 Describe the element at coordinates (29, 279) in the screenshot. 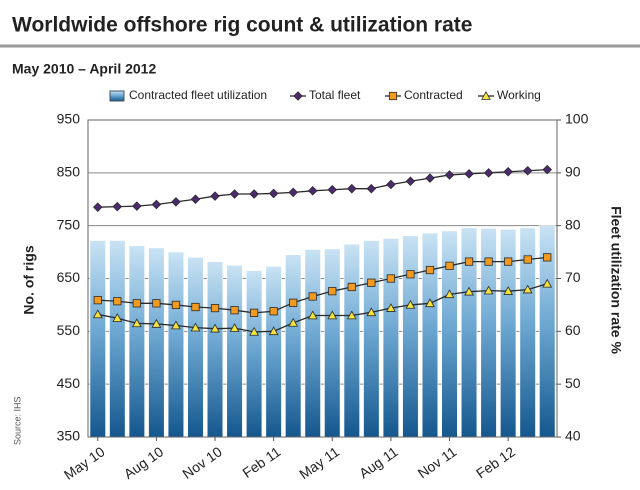

I see `y-axis-label: No. of rigs` at that location.